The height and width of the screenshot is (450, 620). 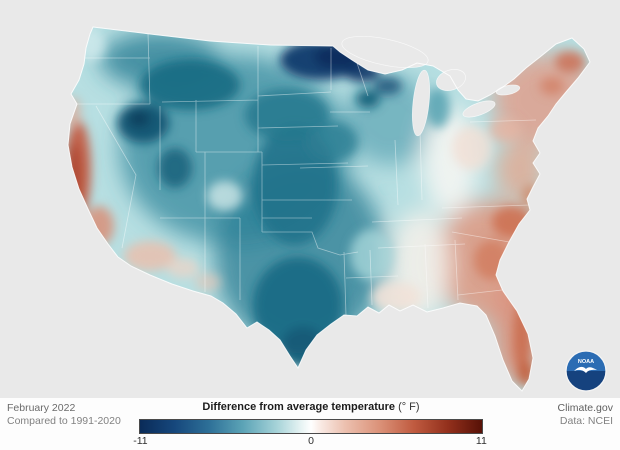 I want to click on legend-tick-labels: -11 0 11, so click(x=310, y=442).